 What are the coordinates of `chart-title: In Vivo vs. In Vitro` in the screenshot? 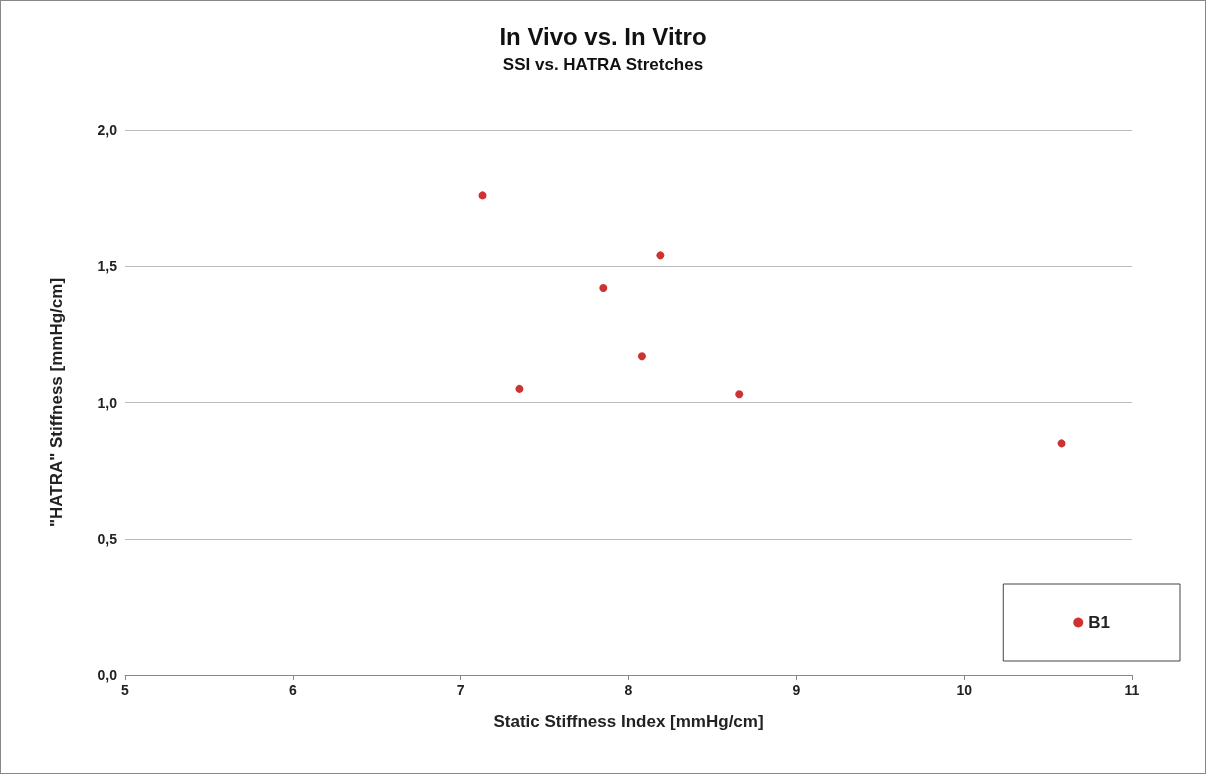 It's located at (603, 36).